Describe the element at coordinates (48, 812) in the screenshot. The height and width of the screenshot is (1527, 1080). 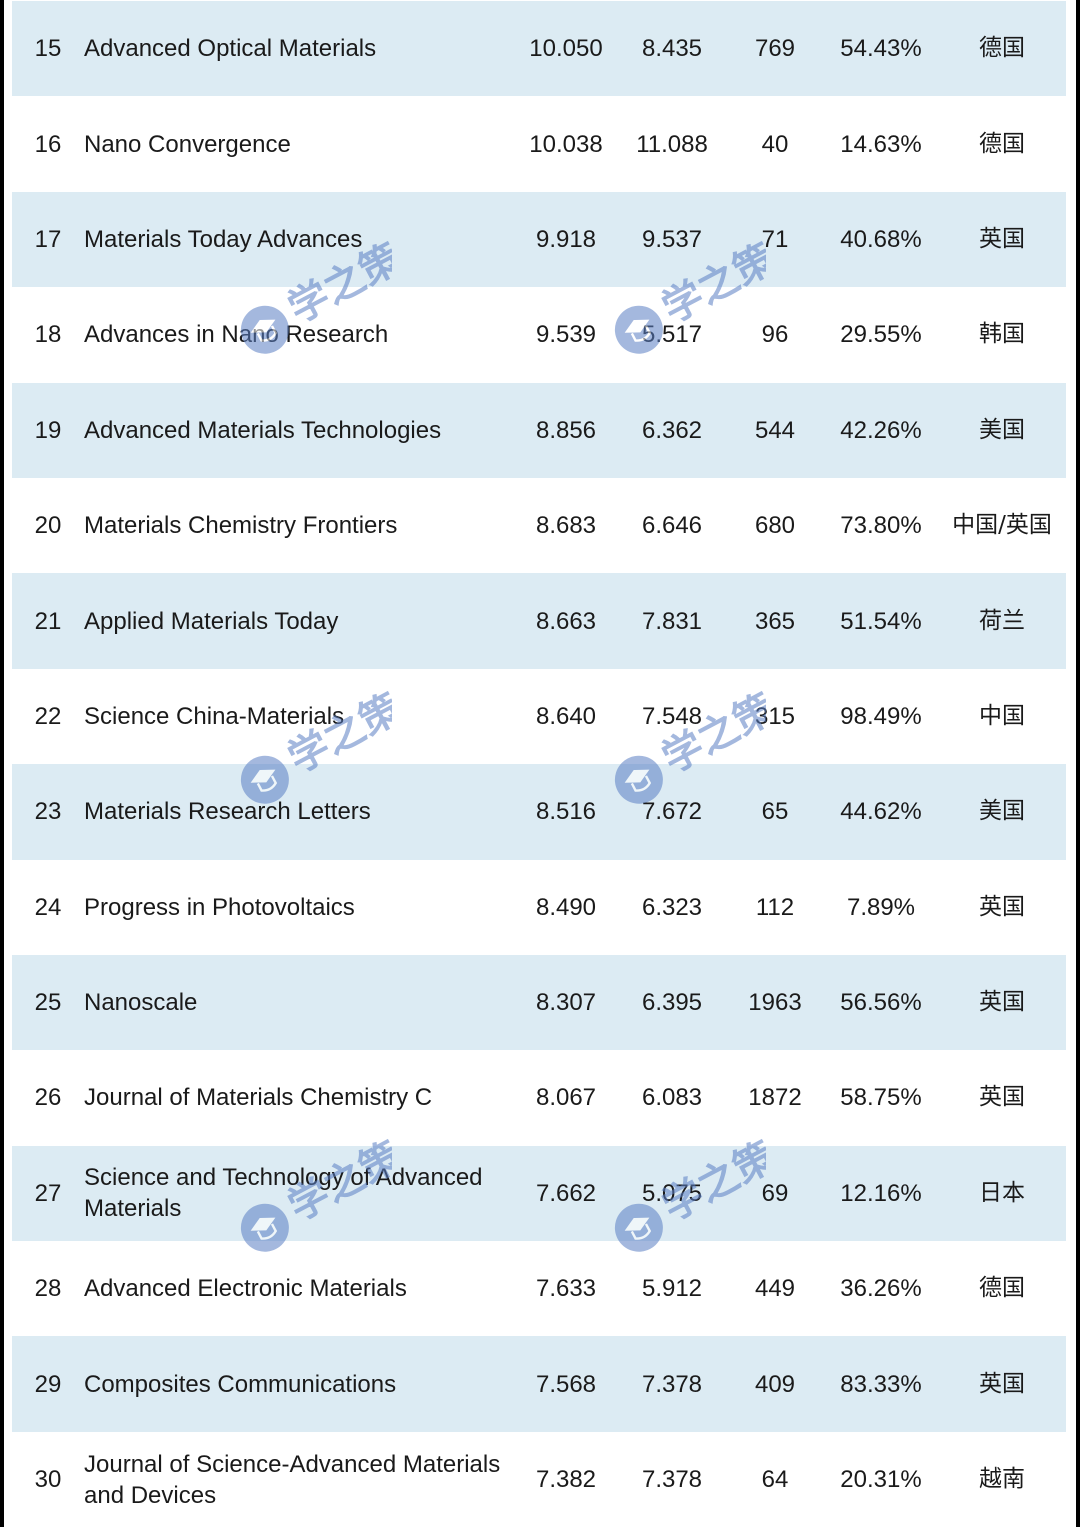
I see `rank-cell: 23` at that location.